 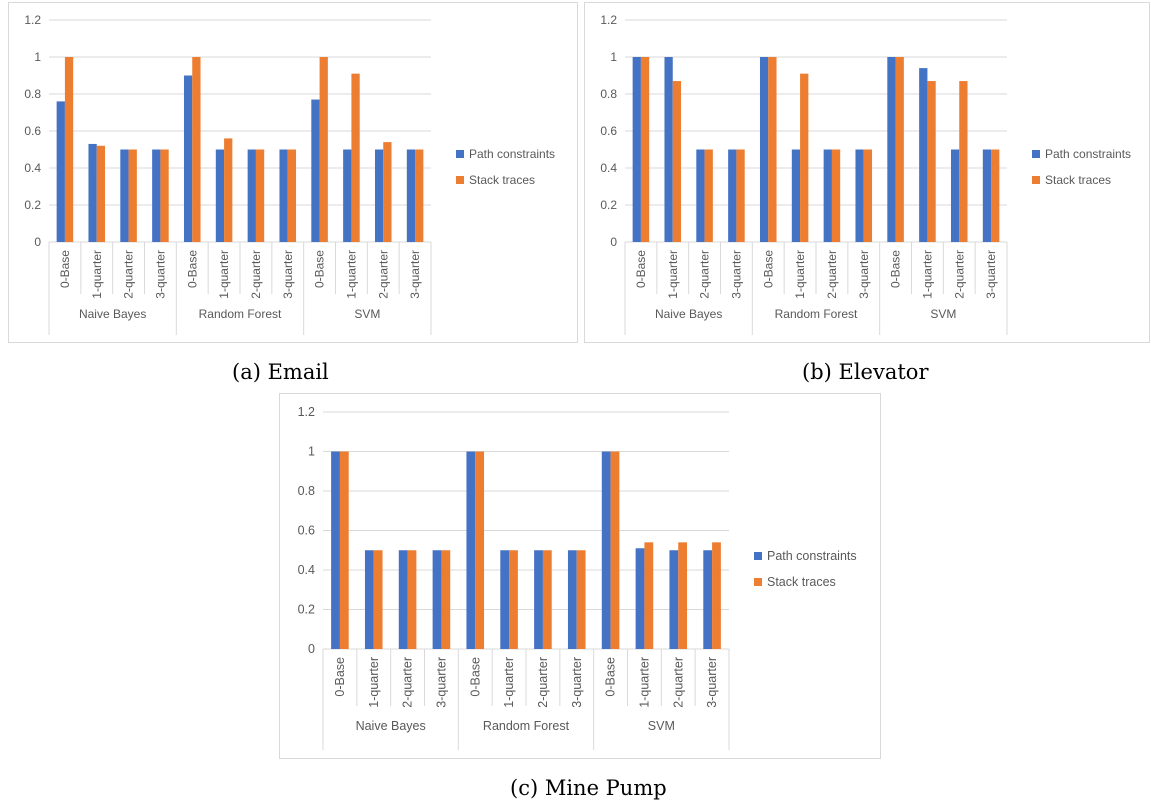 What do you see at coordinates (311, 452) in the screenshot?
I see `y-tick-label: 1` at bounding box center [311, 452].